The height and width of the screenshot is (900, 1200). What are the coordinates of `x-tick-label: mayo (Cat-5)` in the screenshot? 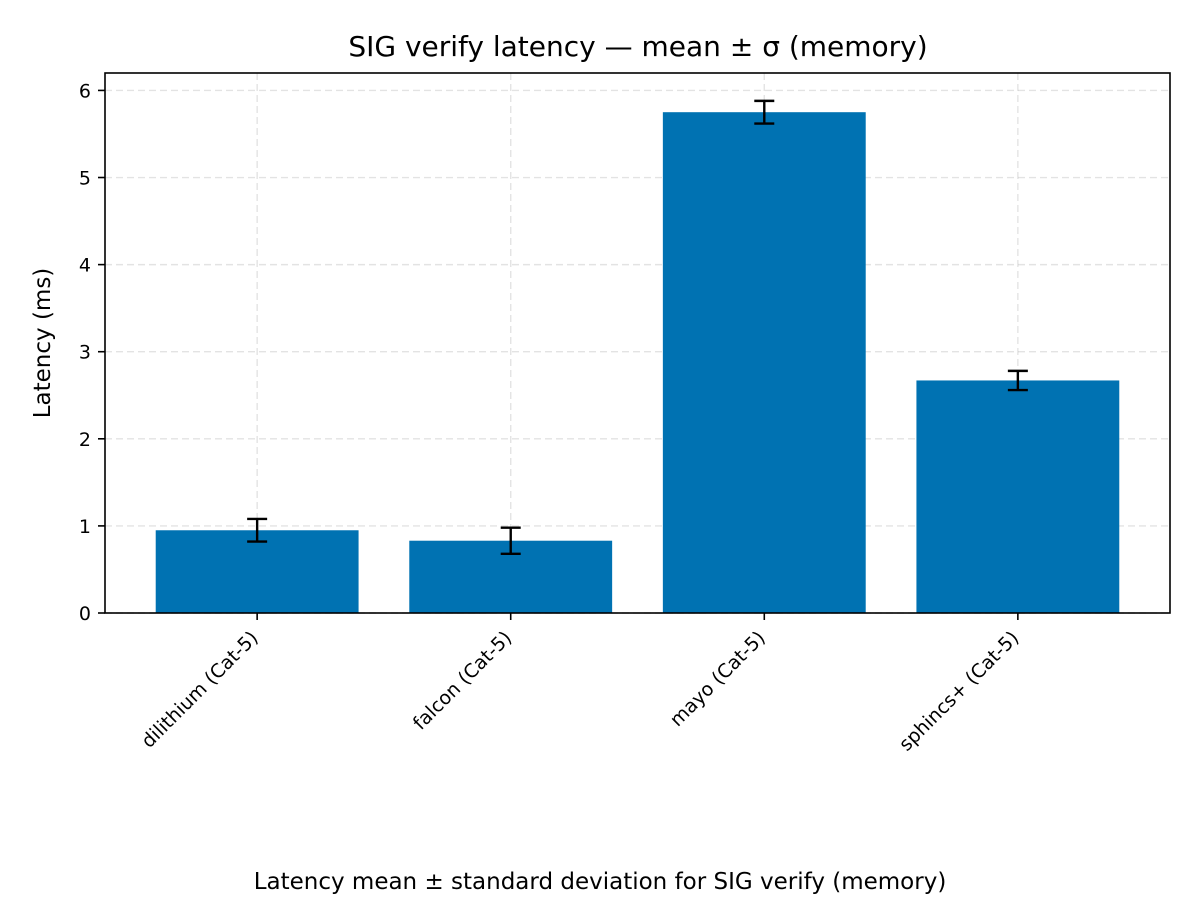 It's located at (718, 679).